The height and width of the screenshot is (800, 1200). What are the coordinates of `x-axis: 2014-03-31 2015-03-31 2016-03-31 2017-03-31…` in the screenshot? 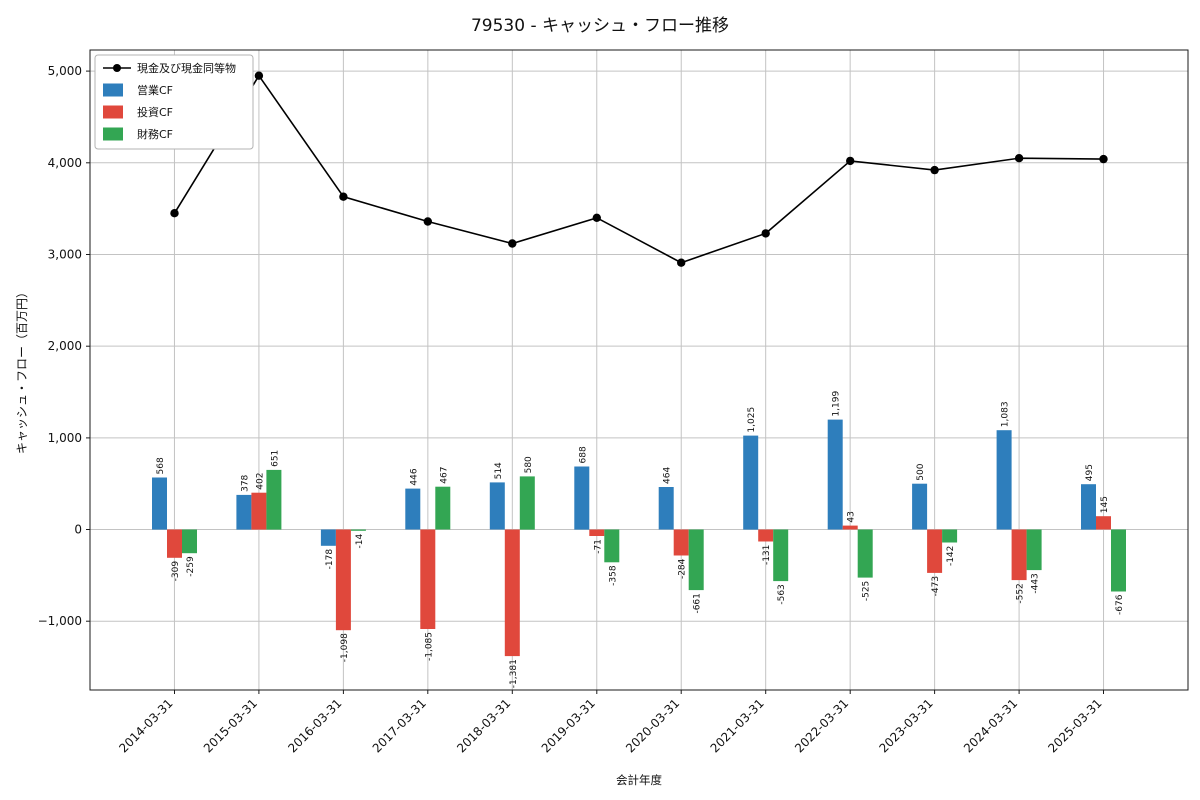 It's located at (610, 722).